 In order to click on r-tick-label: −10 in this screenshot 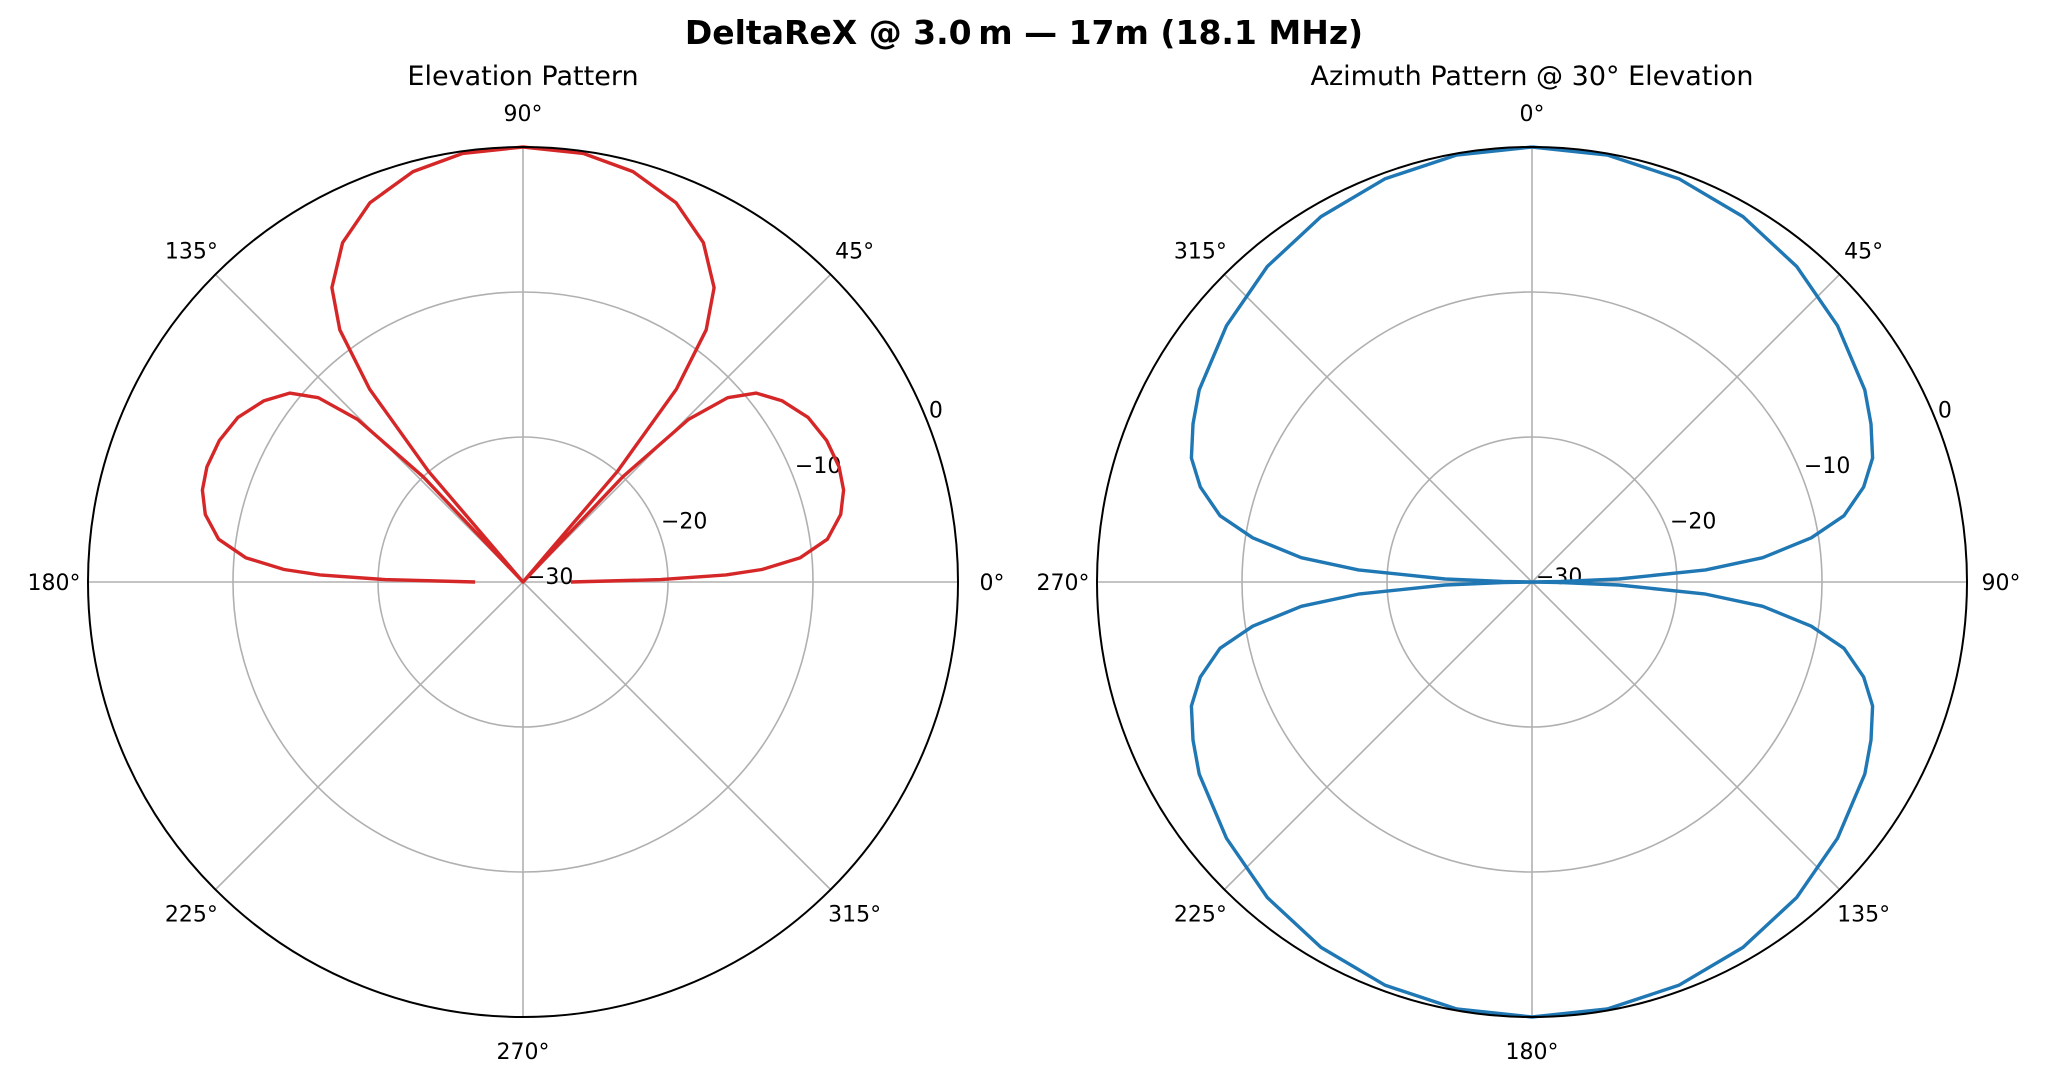, I will do `click(1827, 466)`.